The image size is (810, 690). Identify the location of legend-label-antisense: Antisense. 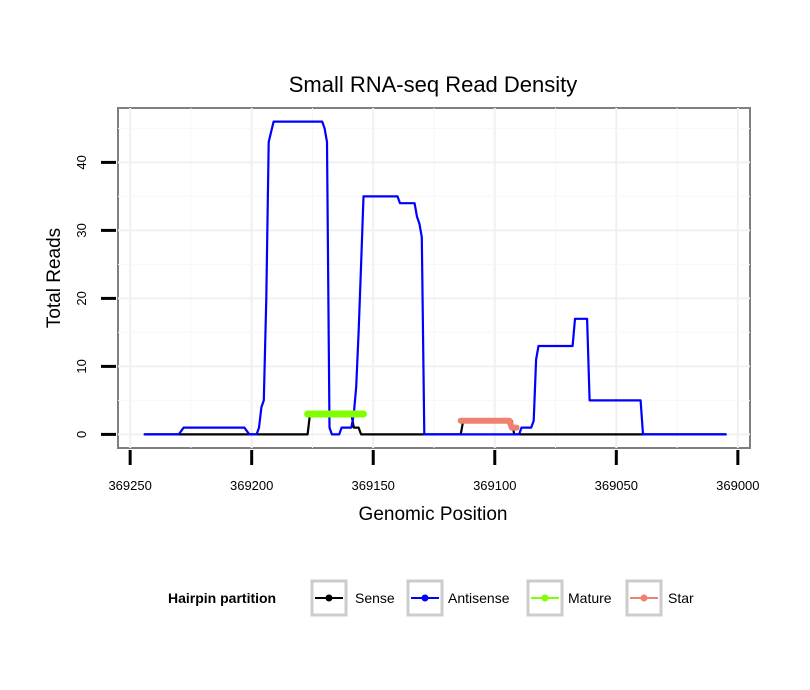
(479, 598).